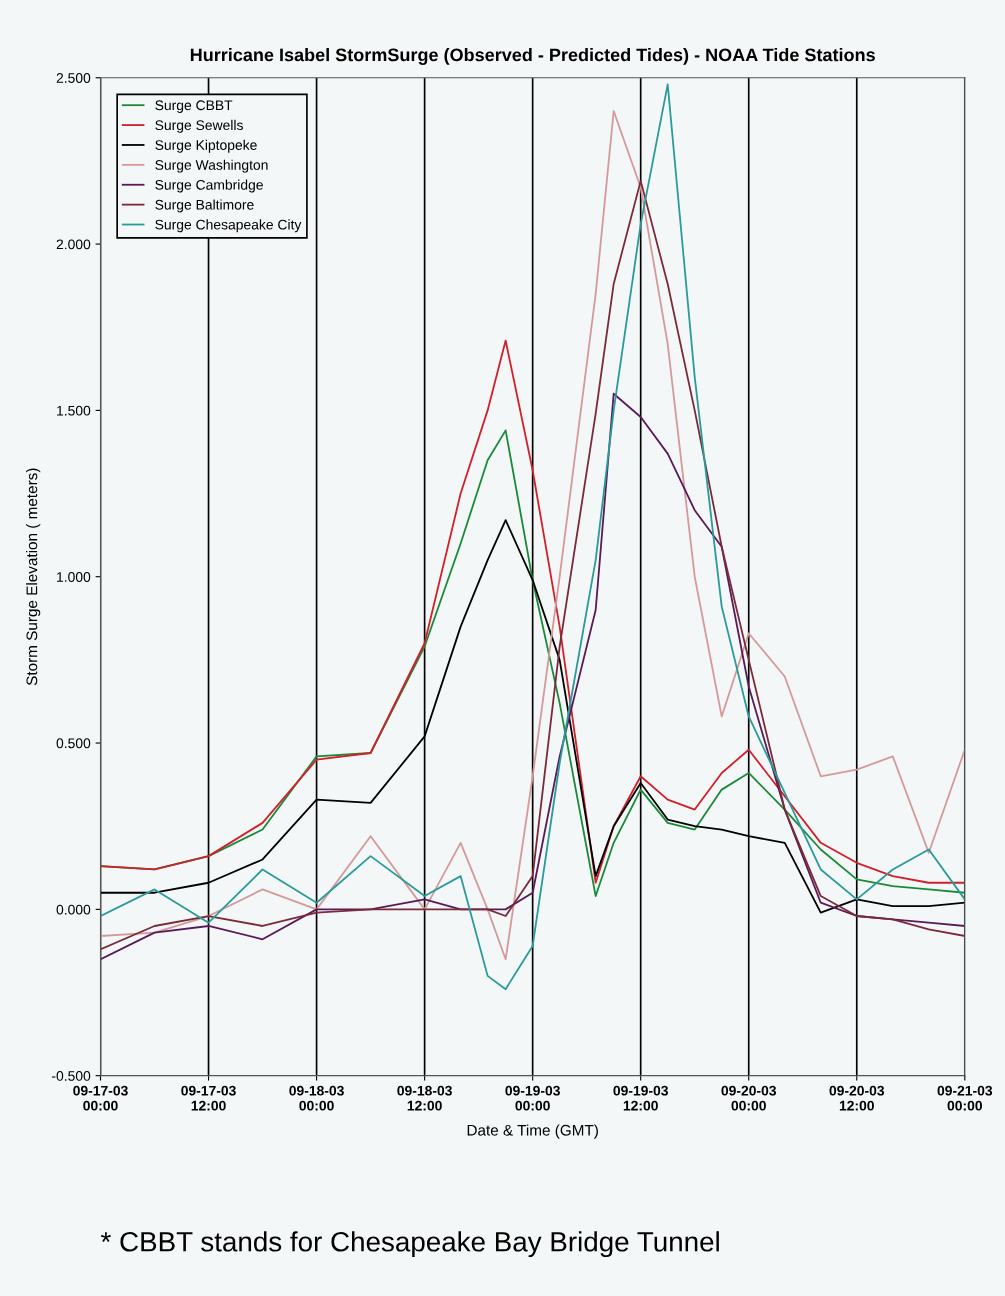  Describe the element at coordinates (316, 1098) in the screenshot. I see `x-tick-label: 09-18-03 00:00` at that location.